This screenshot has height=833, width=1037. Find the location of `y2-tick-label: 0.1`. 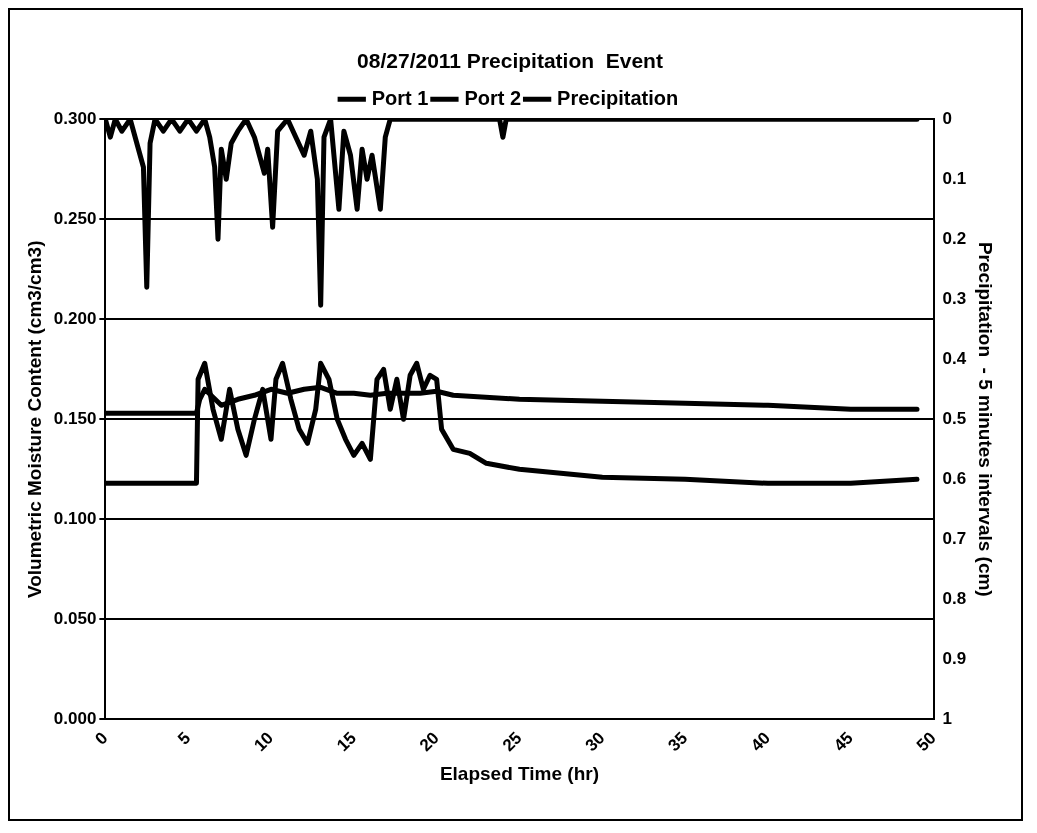

y2-tick-label: 0.1 is located at coordinates (954, 178).